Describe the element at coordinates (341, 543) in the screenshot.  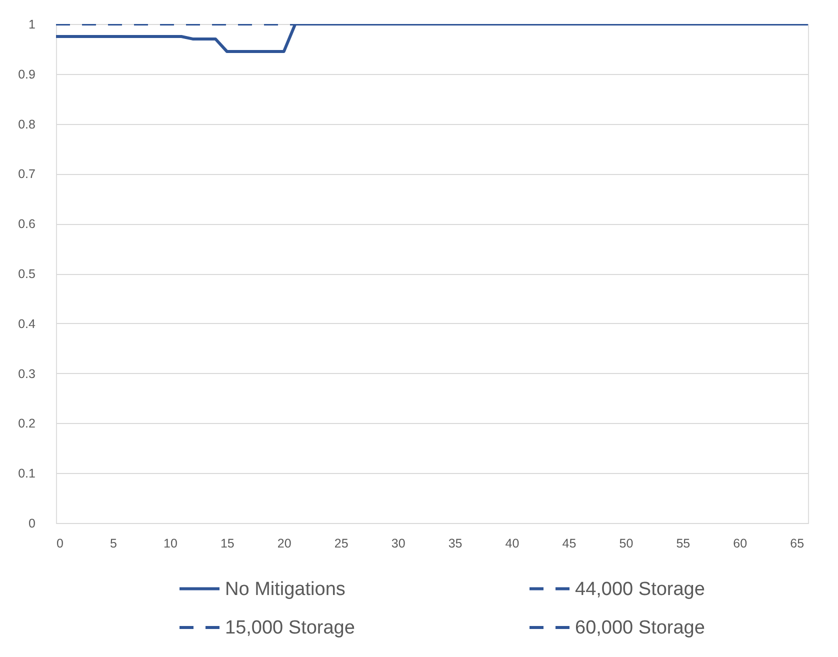
I see `x-tick-label: 25` at that location.